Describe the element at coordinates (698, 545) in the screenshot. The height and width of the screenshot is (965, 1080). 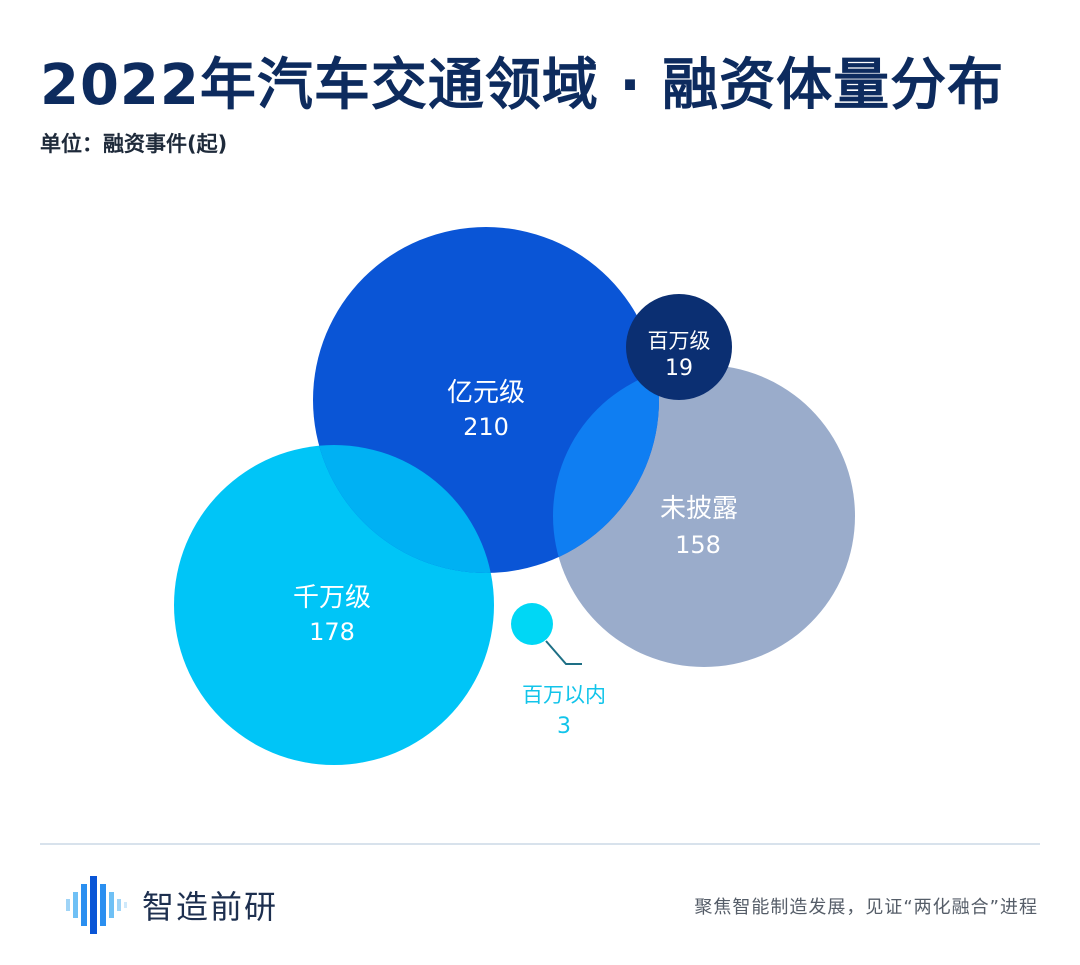
I see `label-weipilu-value: 158` at that location.